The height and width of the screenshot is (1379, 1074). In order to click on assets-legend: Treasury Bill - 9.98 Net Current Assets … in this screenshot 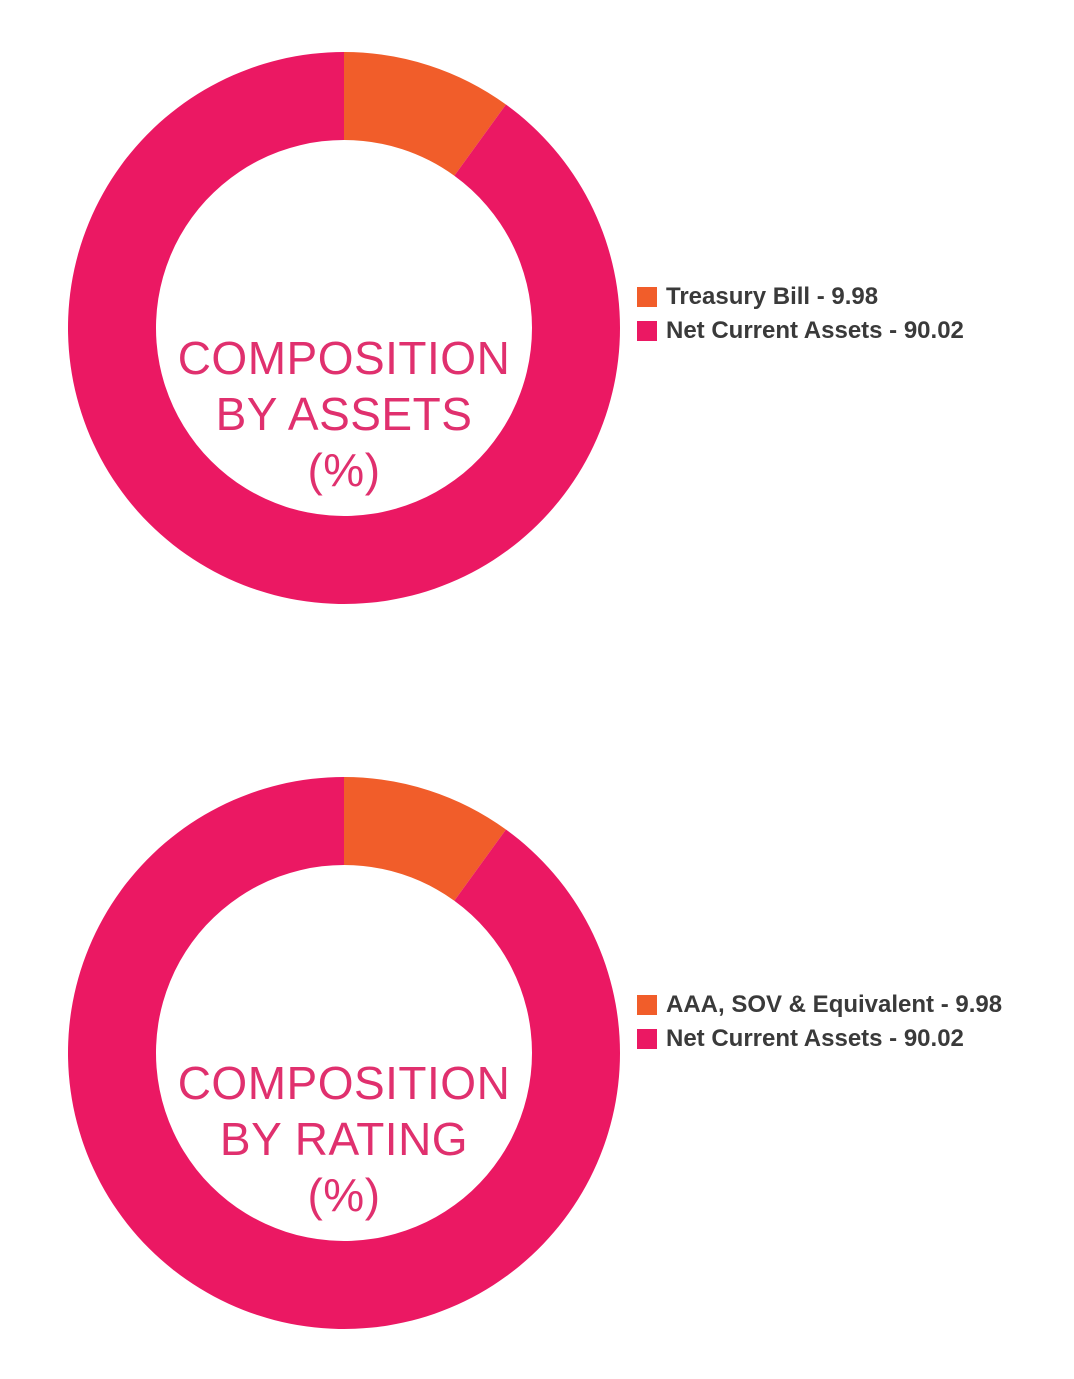, I will do `click(822, 314)`.